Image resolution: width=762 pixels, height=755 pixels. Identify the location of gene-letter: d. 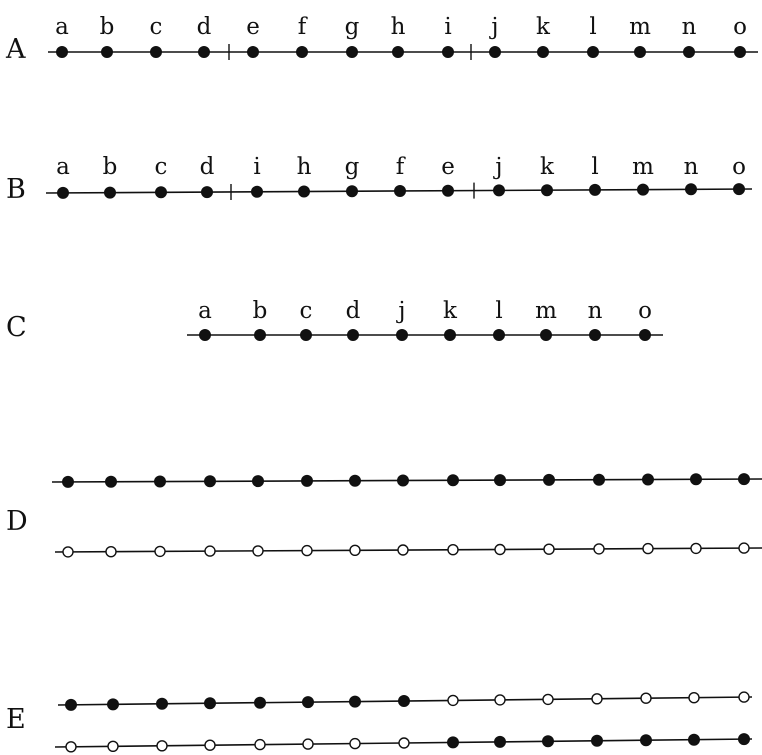
(204, 27).